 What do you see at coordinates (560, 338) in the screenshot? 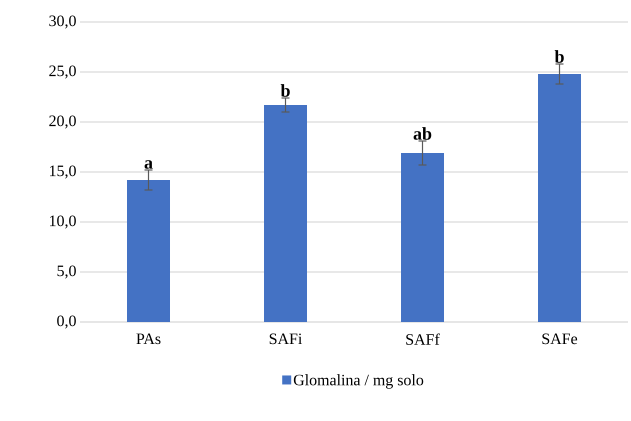
I see `x-tick-label: SAFe` at bounding box center [560, 338].